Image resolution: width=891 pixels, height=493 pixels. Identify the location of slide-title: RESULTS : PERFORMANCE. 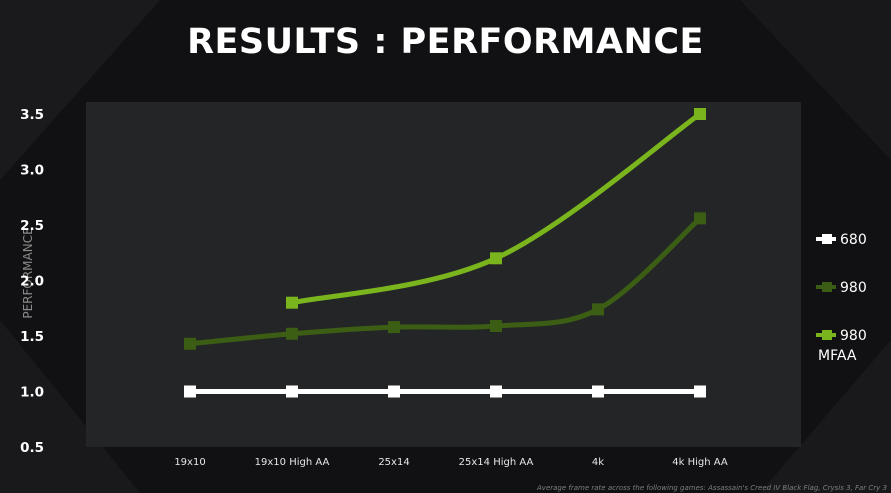
(445, 42).